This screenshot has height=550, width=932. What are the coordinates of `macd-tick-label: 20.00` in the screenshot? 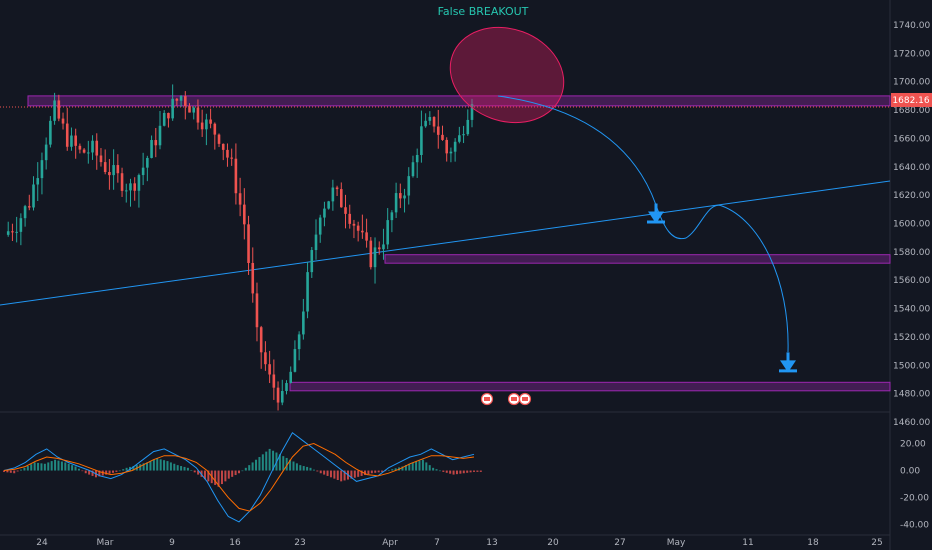 It's located at (913, 445).